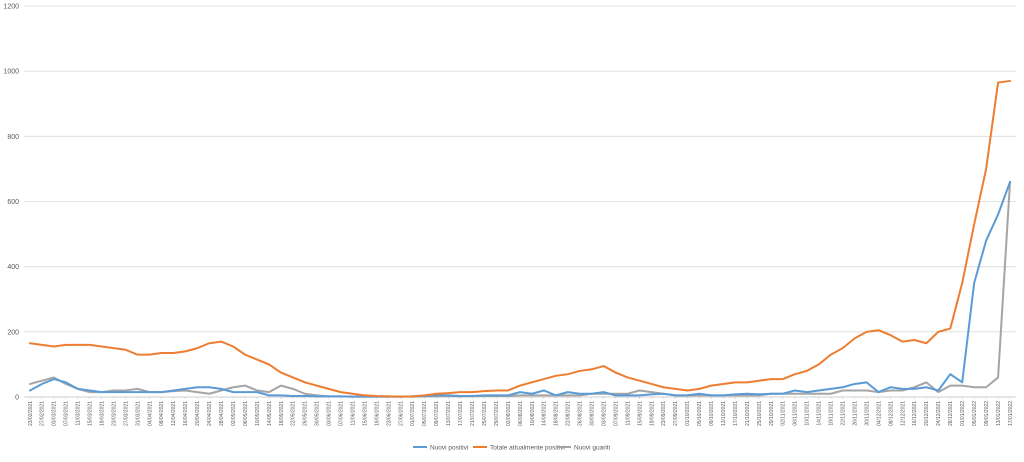 This screenshot has width=1024, height=462. I want to click on x-tick-label: 08/12/2021, so click(891, 413).